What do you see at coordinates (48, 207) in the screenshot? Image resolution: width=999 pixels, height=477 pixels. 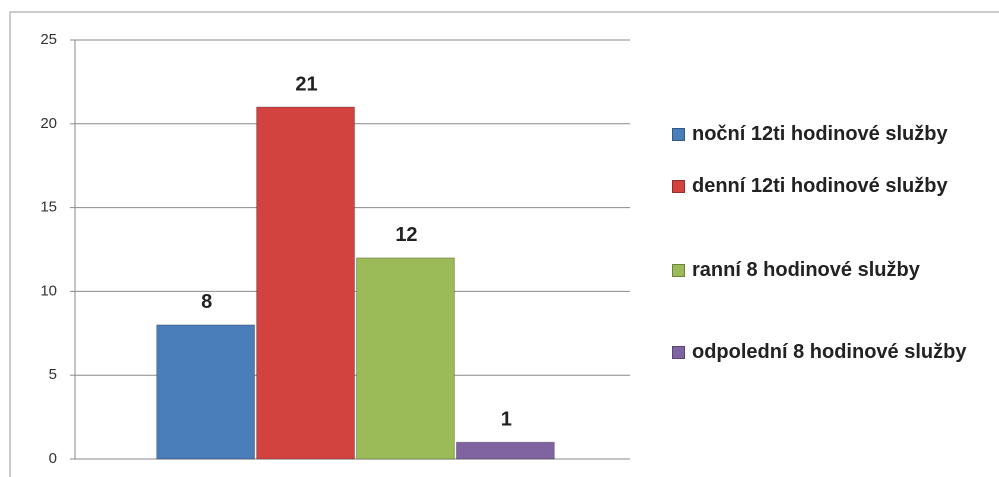 I see `y-tick-label: 15` at bounding box center [48, 207].